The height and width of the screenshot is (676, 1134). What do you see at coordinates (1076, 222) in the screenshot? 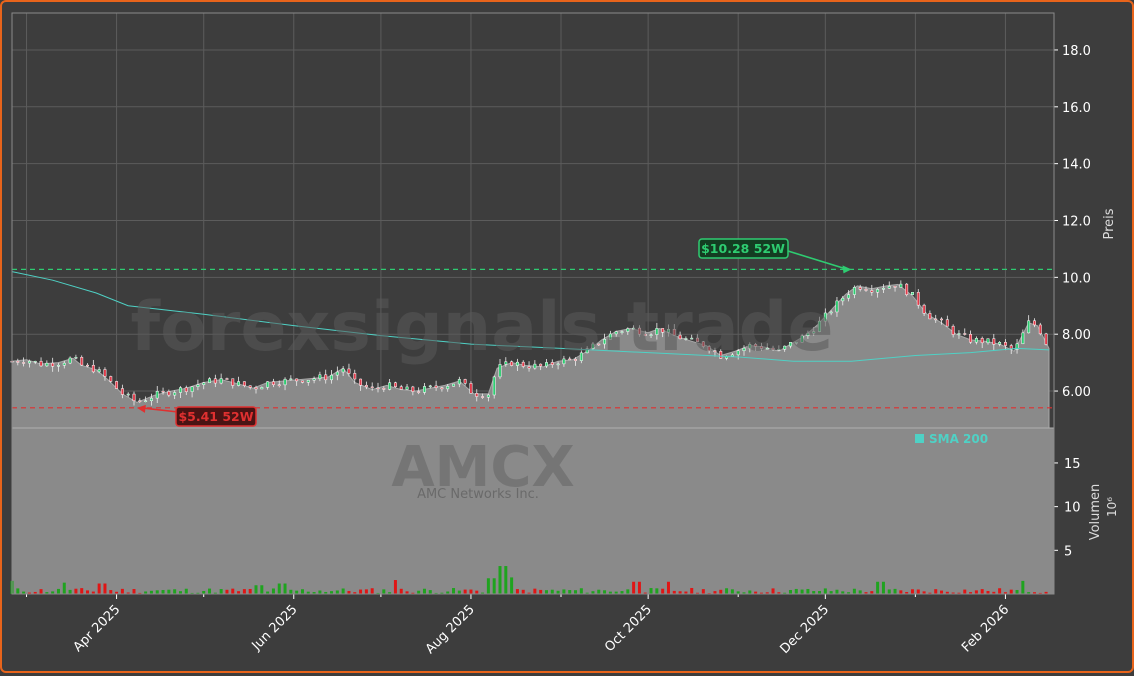
I see `price-tick-label: 12.0` at bounding box center [1076, 222].